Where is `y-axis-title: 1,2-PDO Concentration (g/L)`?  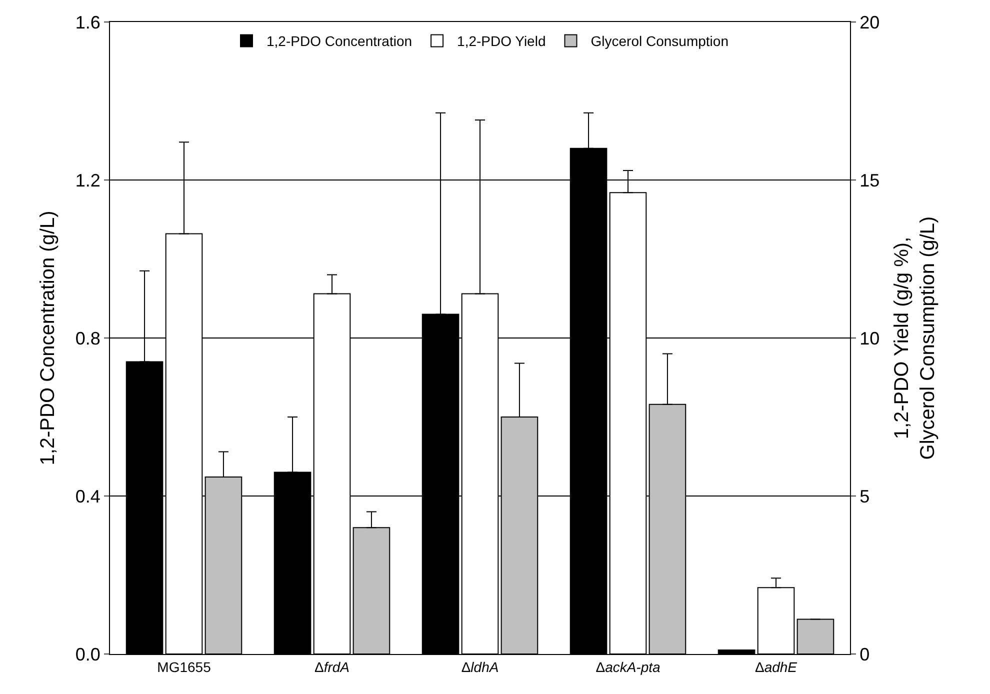
y-axis-title: 1,2-PDO Concentration (g/L) is located at coordinates (47, 338).